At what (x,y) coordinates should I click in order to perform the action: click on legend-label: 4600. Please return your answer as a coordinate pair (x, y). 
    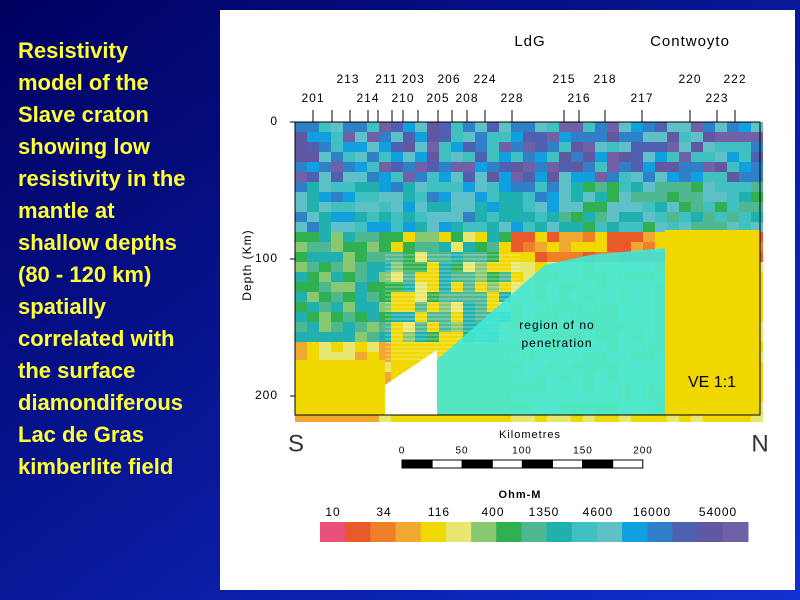
    Looking at the image, I should click on (598, 512).